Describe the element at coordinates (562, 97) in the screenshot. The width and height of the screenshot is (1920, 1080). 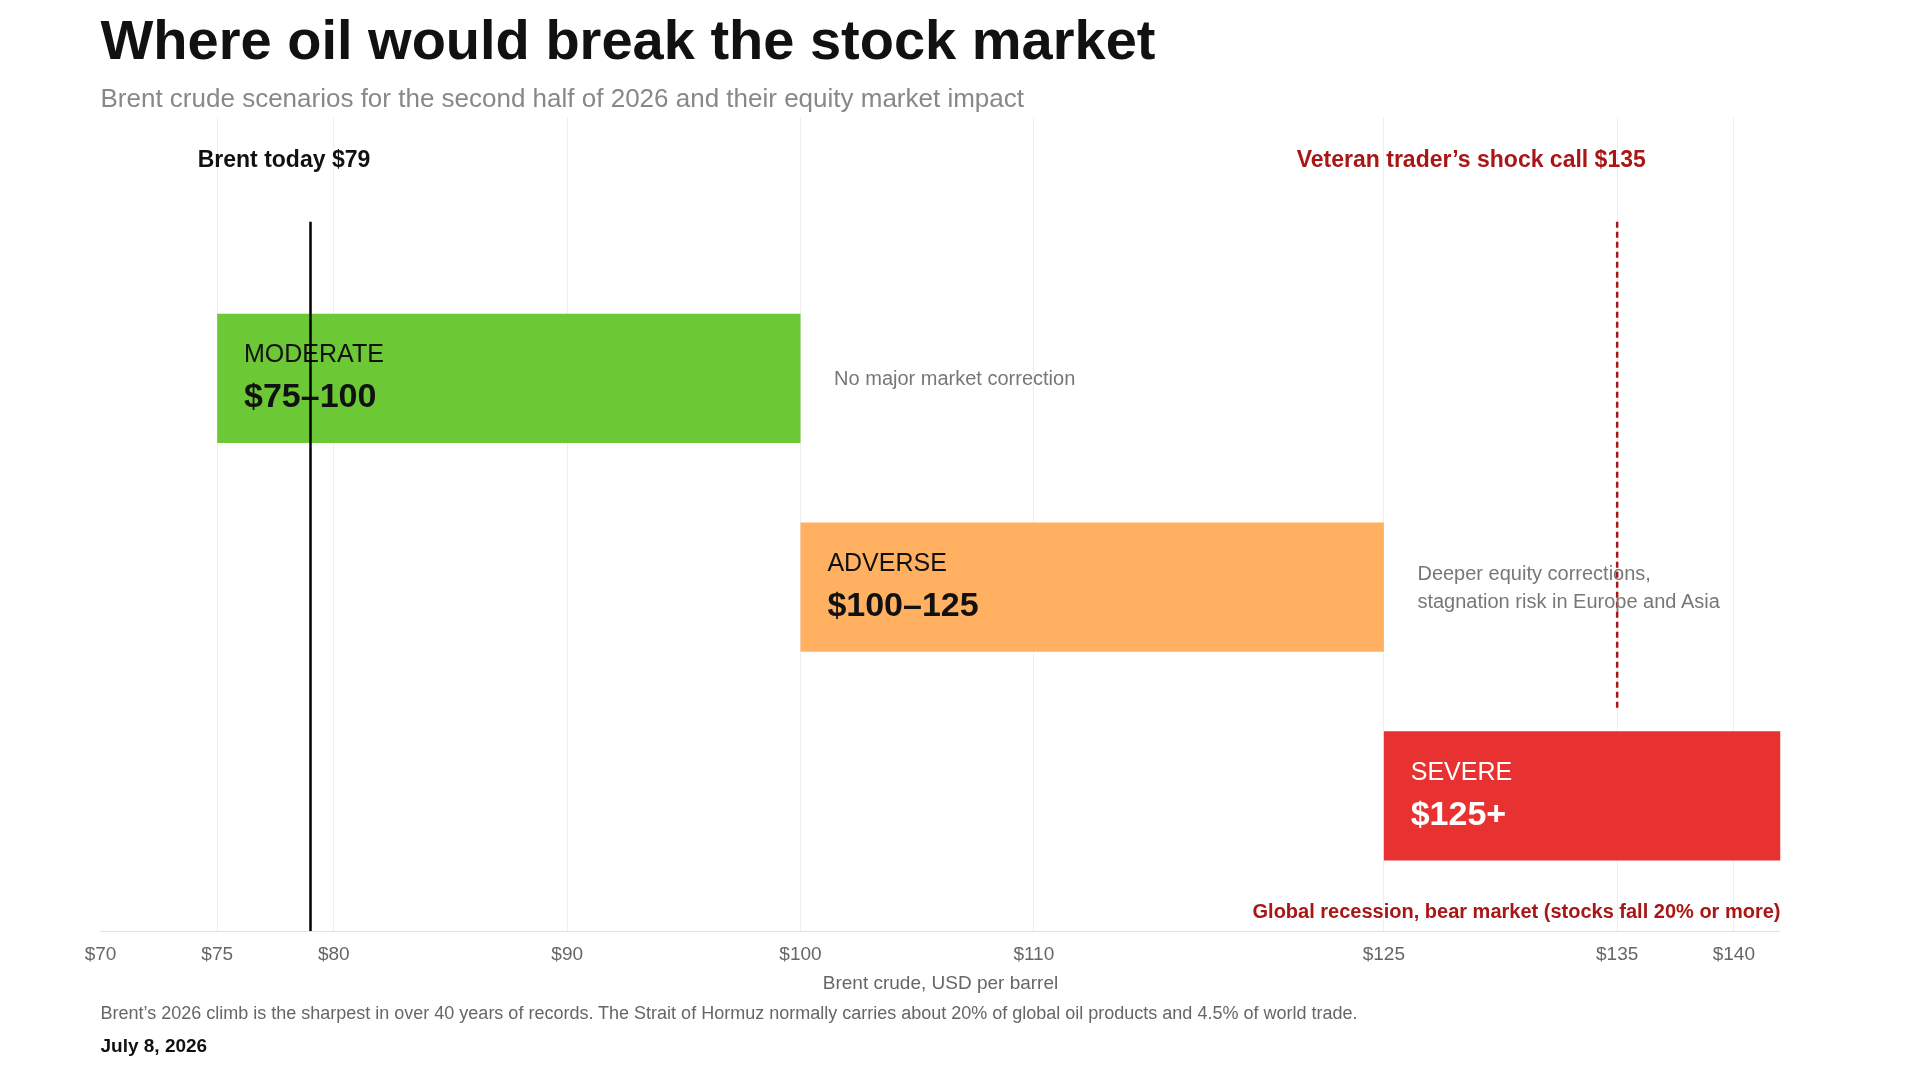
I see `chart-subtitle: Brent crude scenarios for the second half of 2026 and their equity market impact` at that location.